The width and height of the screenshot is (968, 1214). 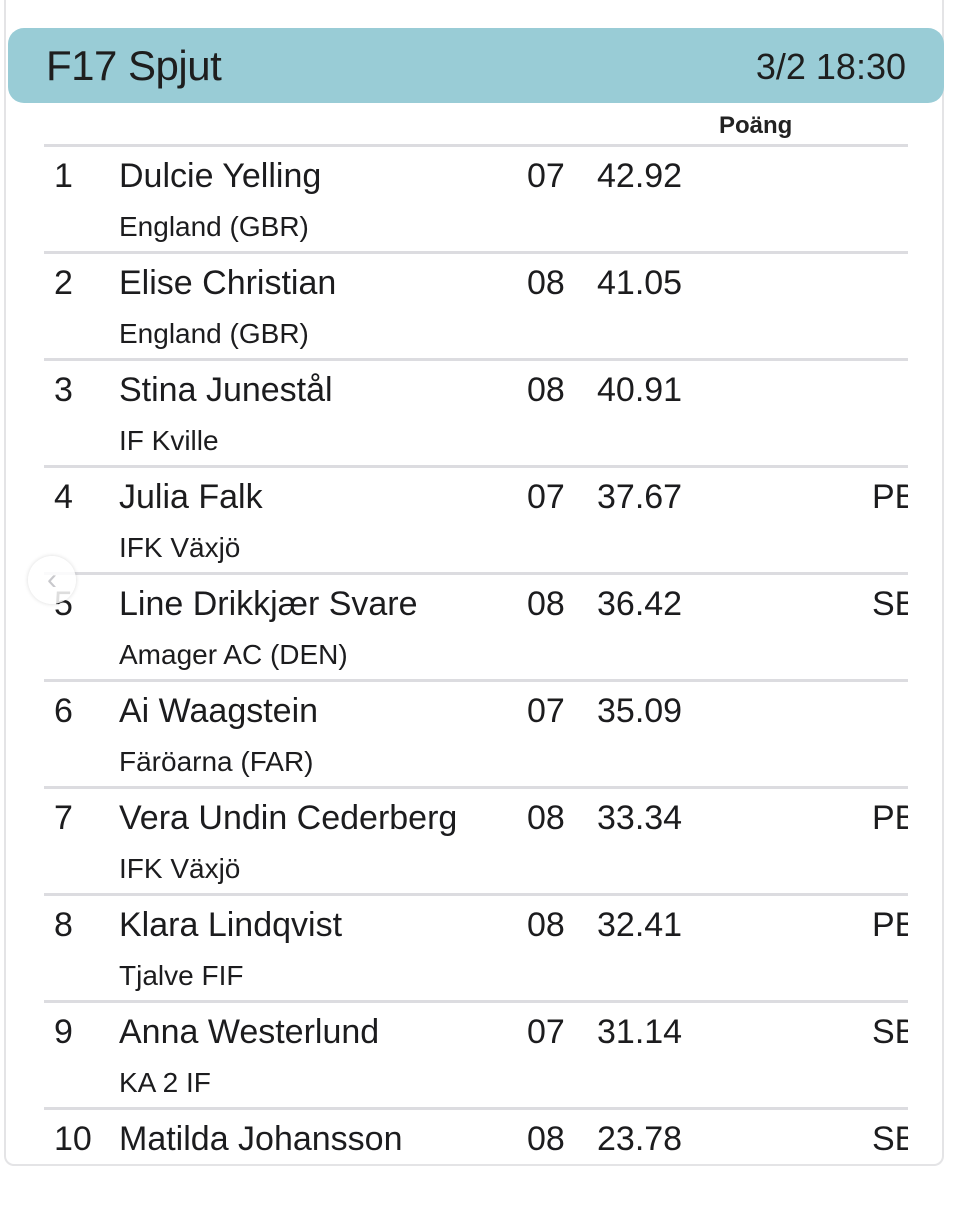 What do you see at coordinates (63, 711) in the screenshot?
I see `athlete-rank: 6` at bounding box center [63, 711].